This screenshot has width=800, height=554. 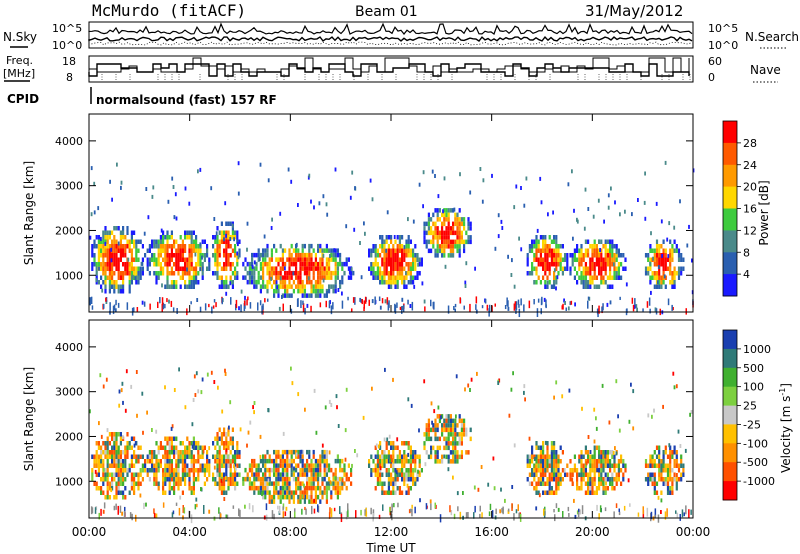 What do you see at coordinates (290, 532) in the screenshot?
I see `time-tick-label: 08:00` at bounding box center [290, 532].